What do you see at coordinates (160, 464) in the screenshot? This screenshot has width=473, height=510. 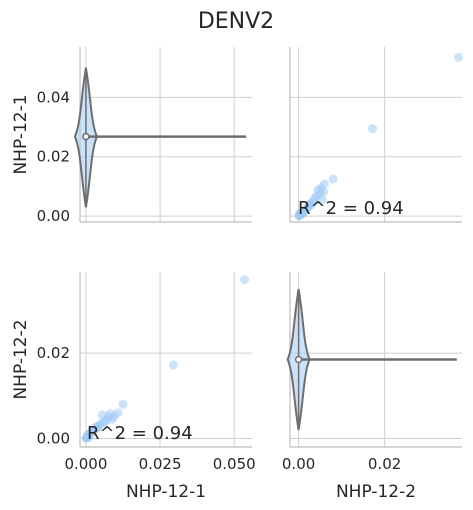 I see `x-tick-label: 0.025` at bounding box center [160, 464].